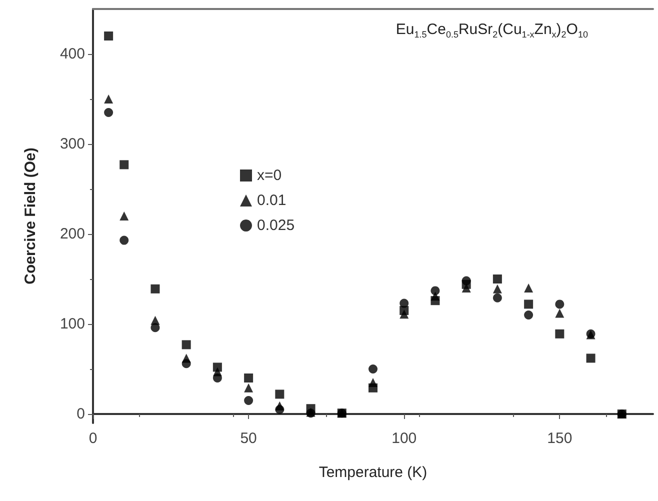 This screenshot has width=658, height=501. What do you see at coordinates (80, 414) in the screenshot?
I see `y-tick-label: 0` at bounding box center [80, 414].